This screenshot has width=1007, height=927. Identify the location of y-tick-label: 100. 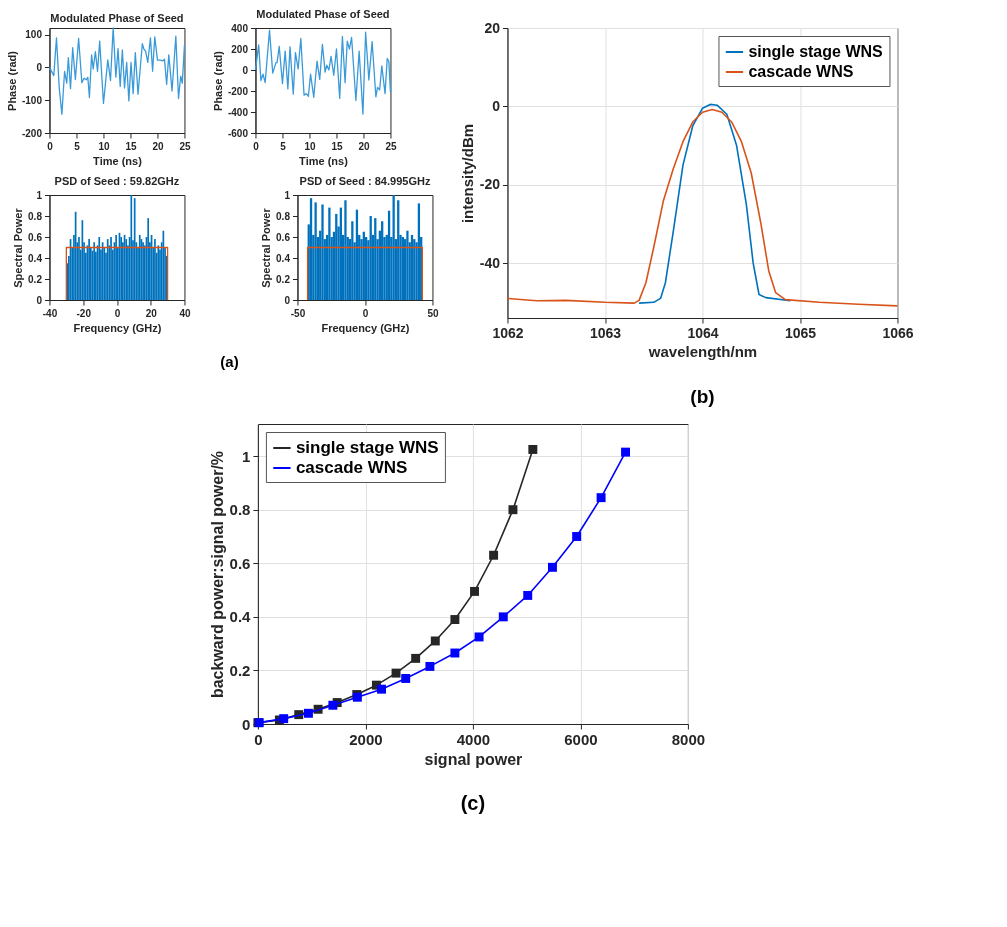
(34, 35).